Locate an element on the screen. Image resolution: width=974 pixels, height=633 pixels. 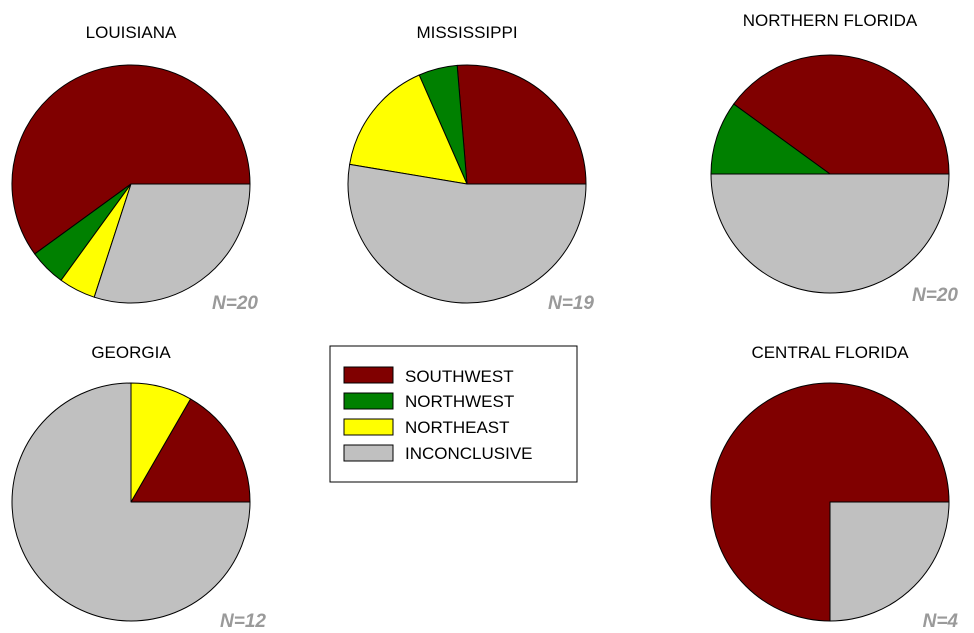
legend-label-southwest: SOUTHWEST is located at coordinates (459, 376).